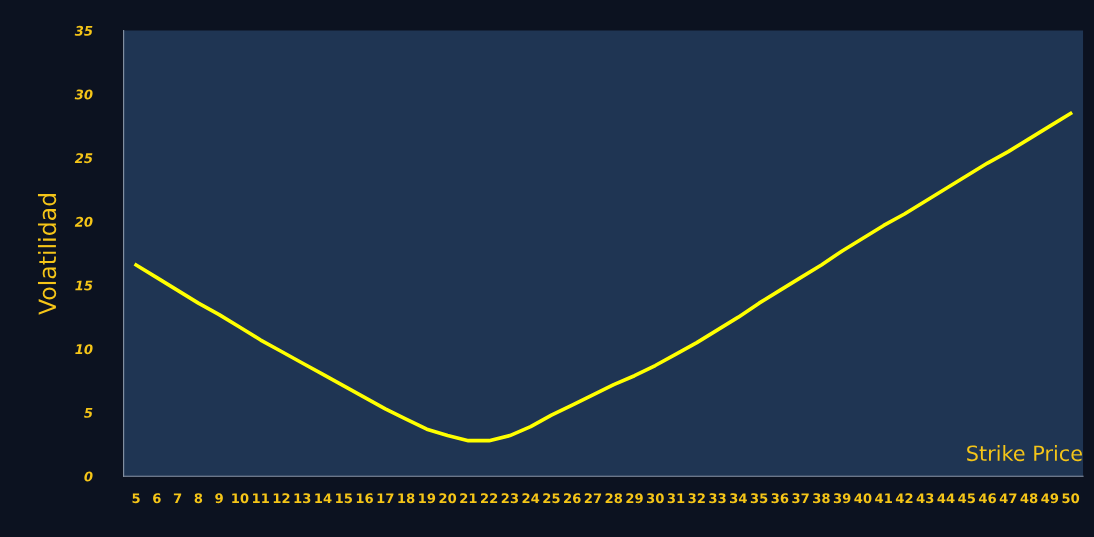 Image resolution: width=1094 pixels, height=537 pixels. I want to click on x-tick-label: 44, so click(946, 498).